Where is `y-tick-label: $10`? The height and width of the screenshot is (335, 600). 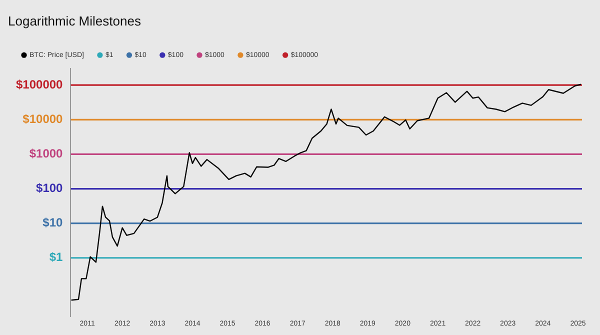
y-tick-label: $10 is located at coordinates (53, 223).